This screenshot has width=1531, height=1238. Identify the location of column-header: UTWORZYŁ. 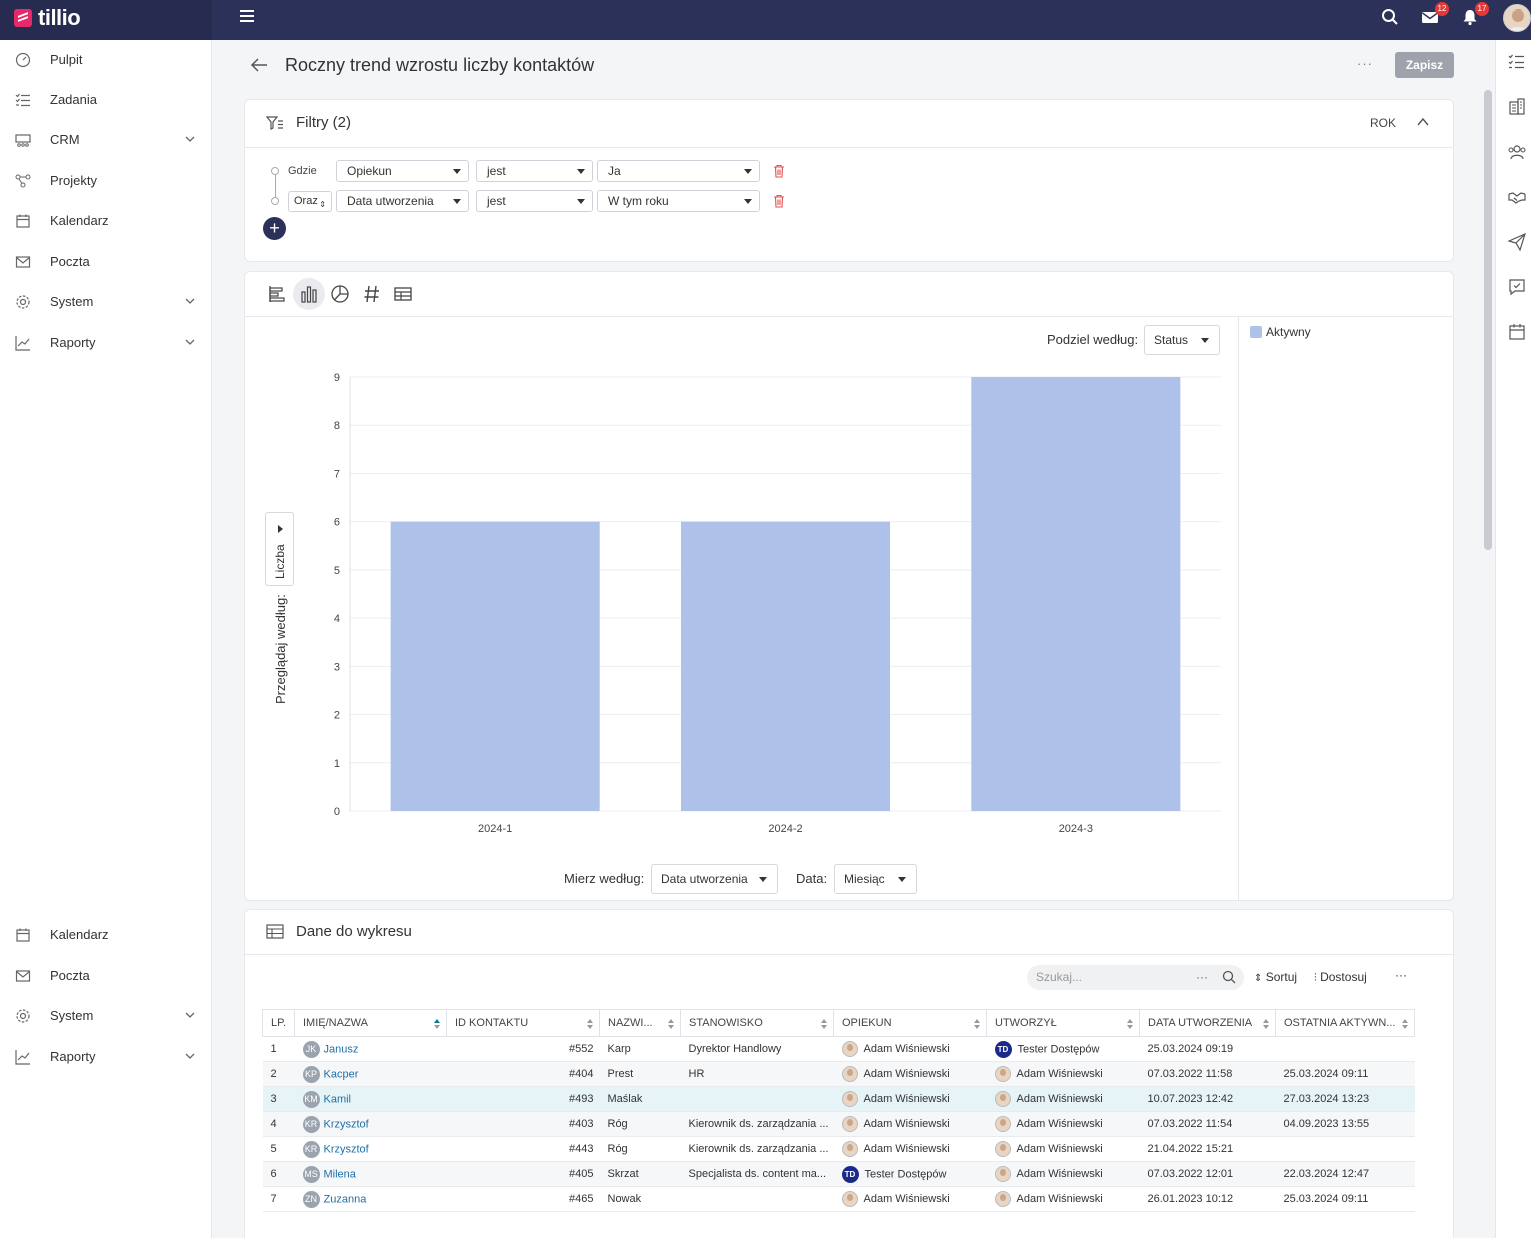
(1063, 1023).